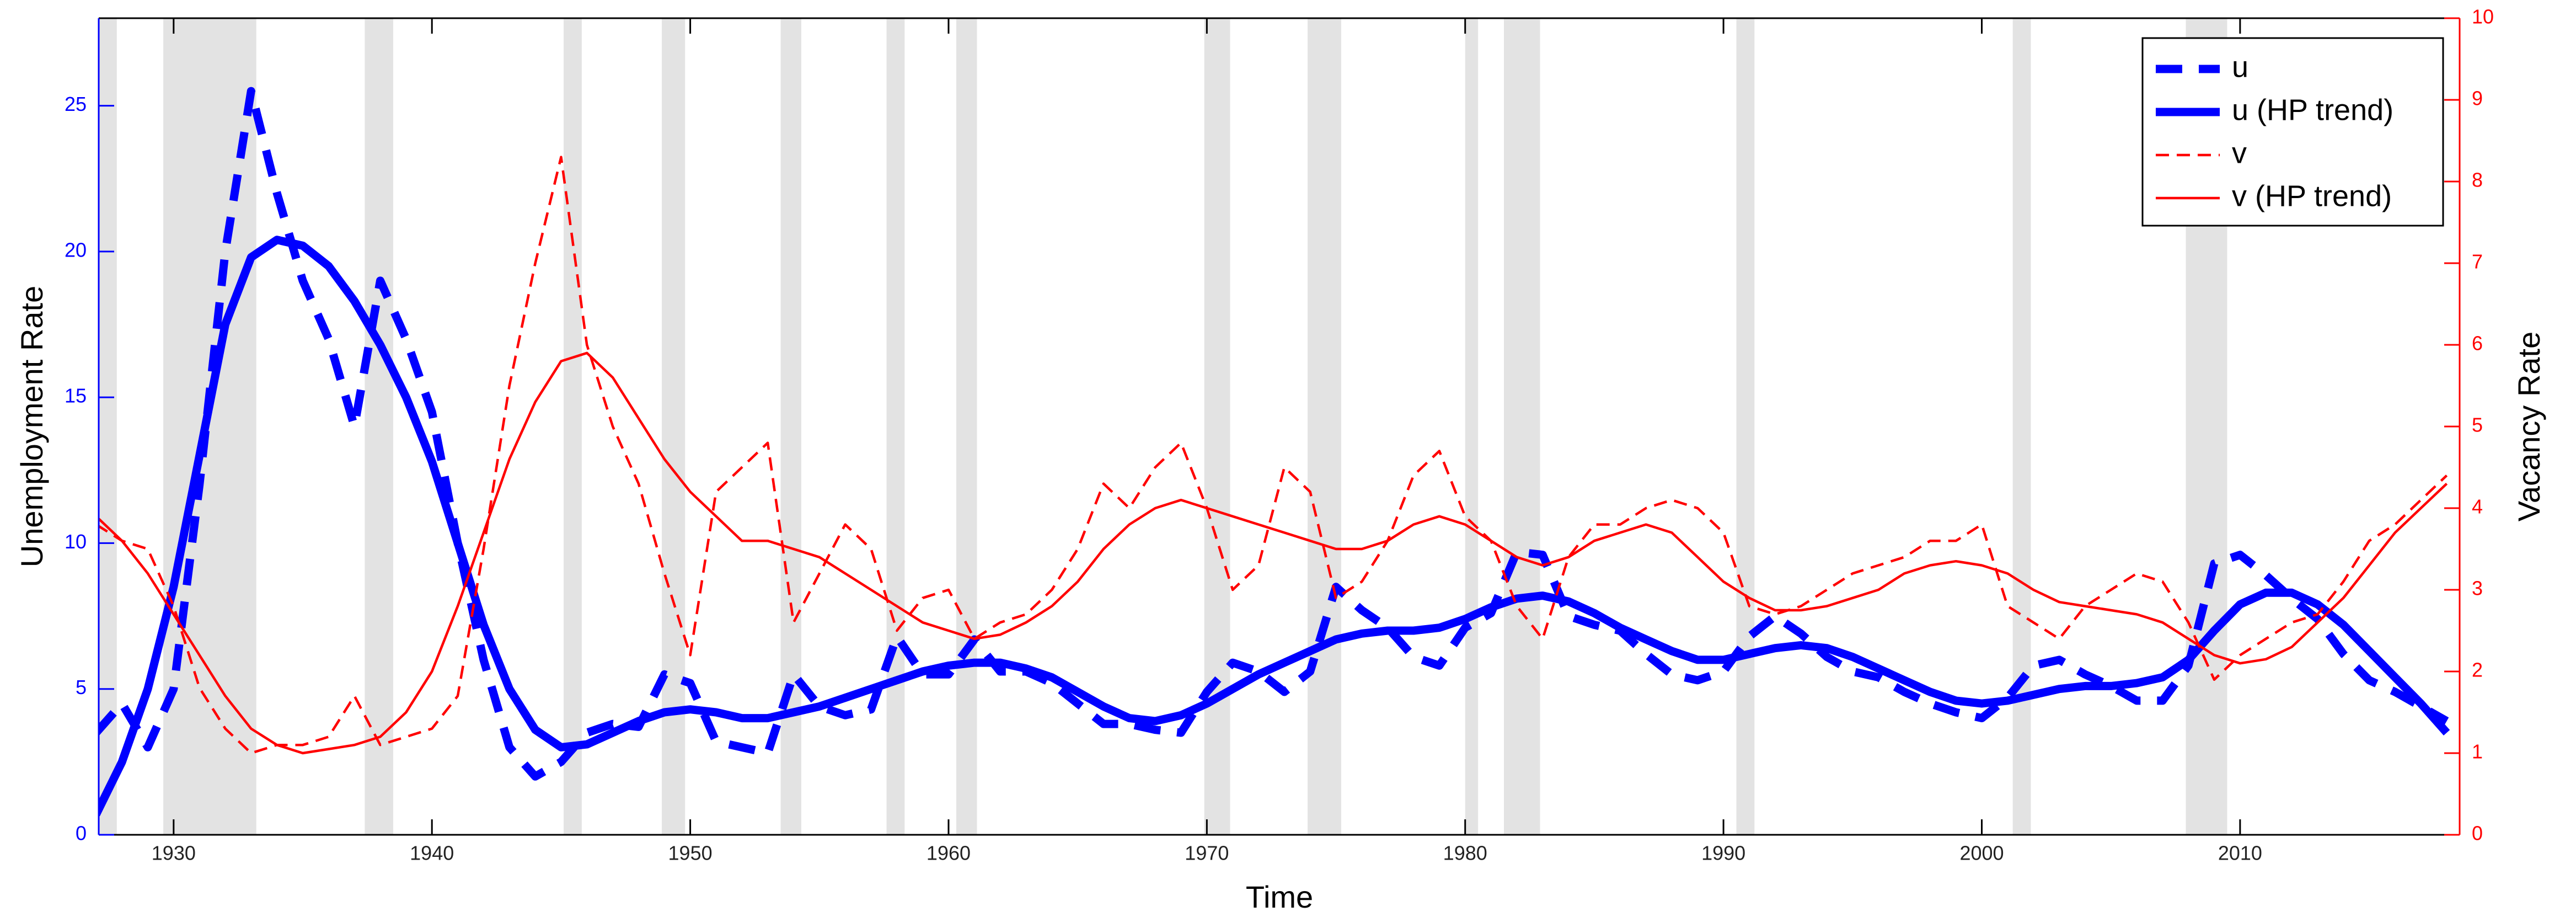 The width and height of the screenshot is (2576, 917). I want to click on x-tick-label: 1930, so click(174, 854).